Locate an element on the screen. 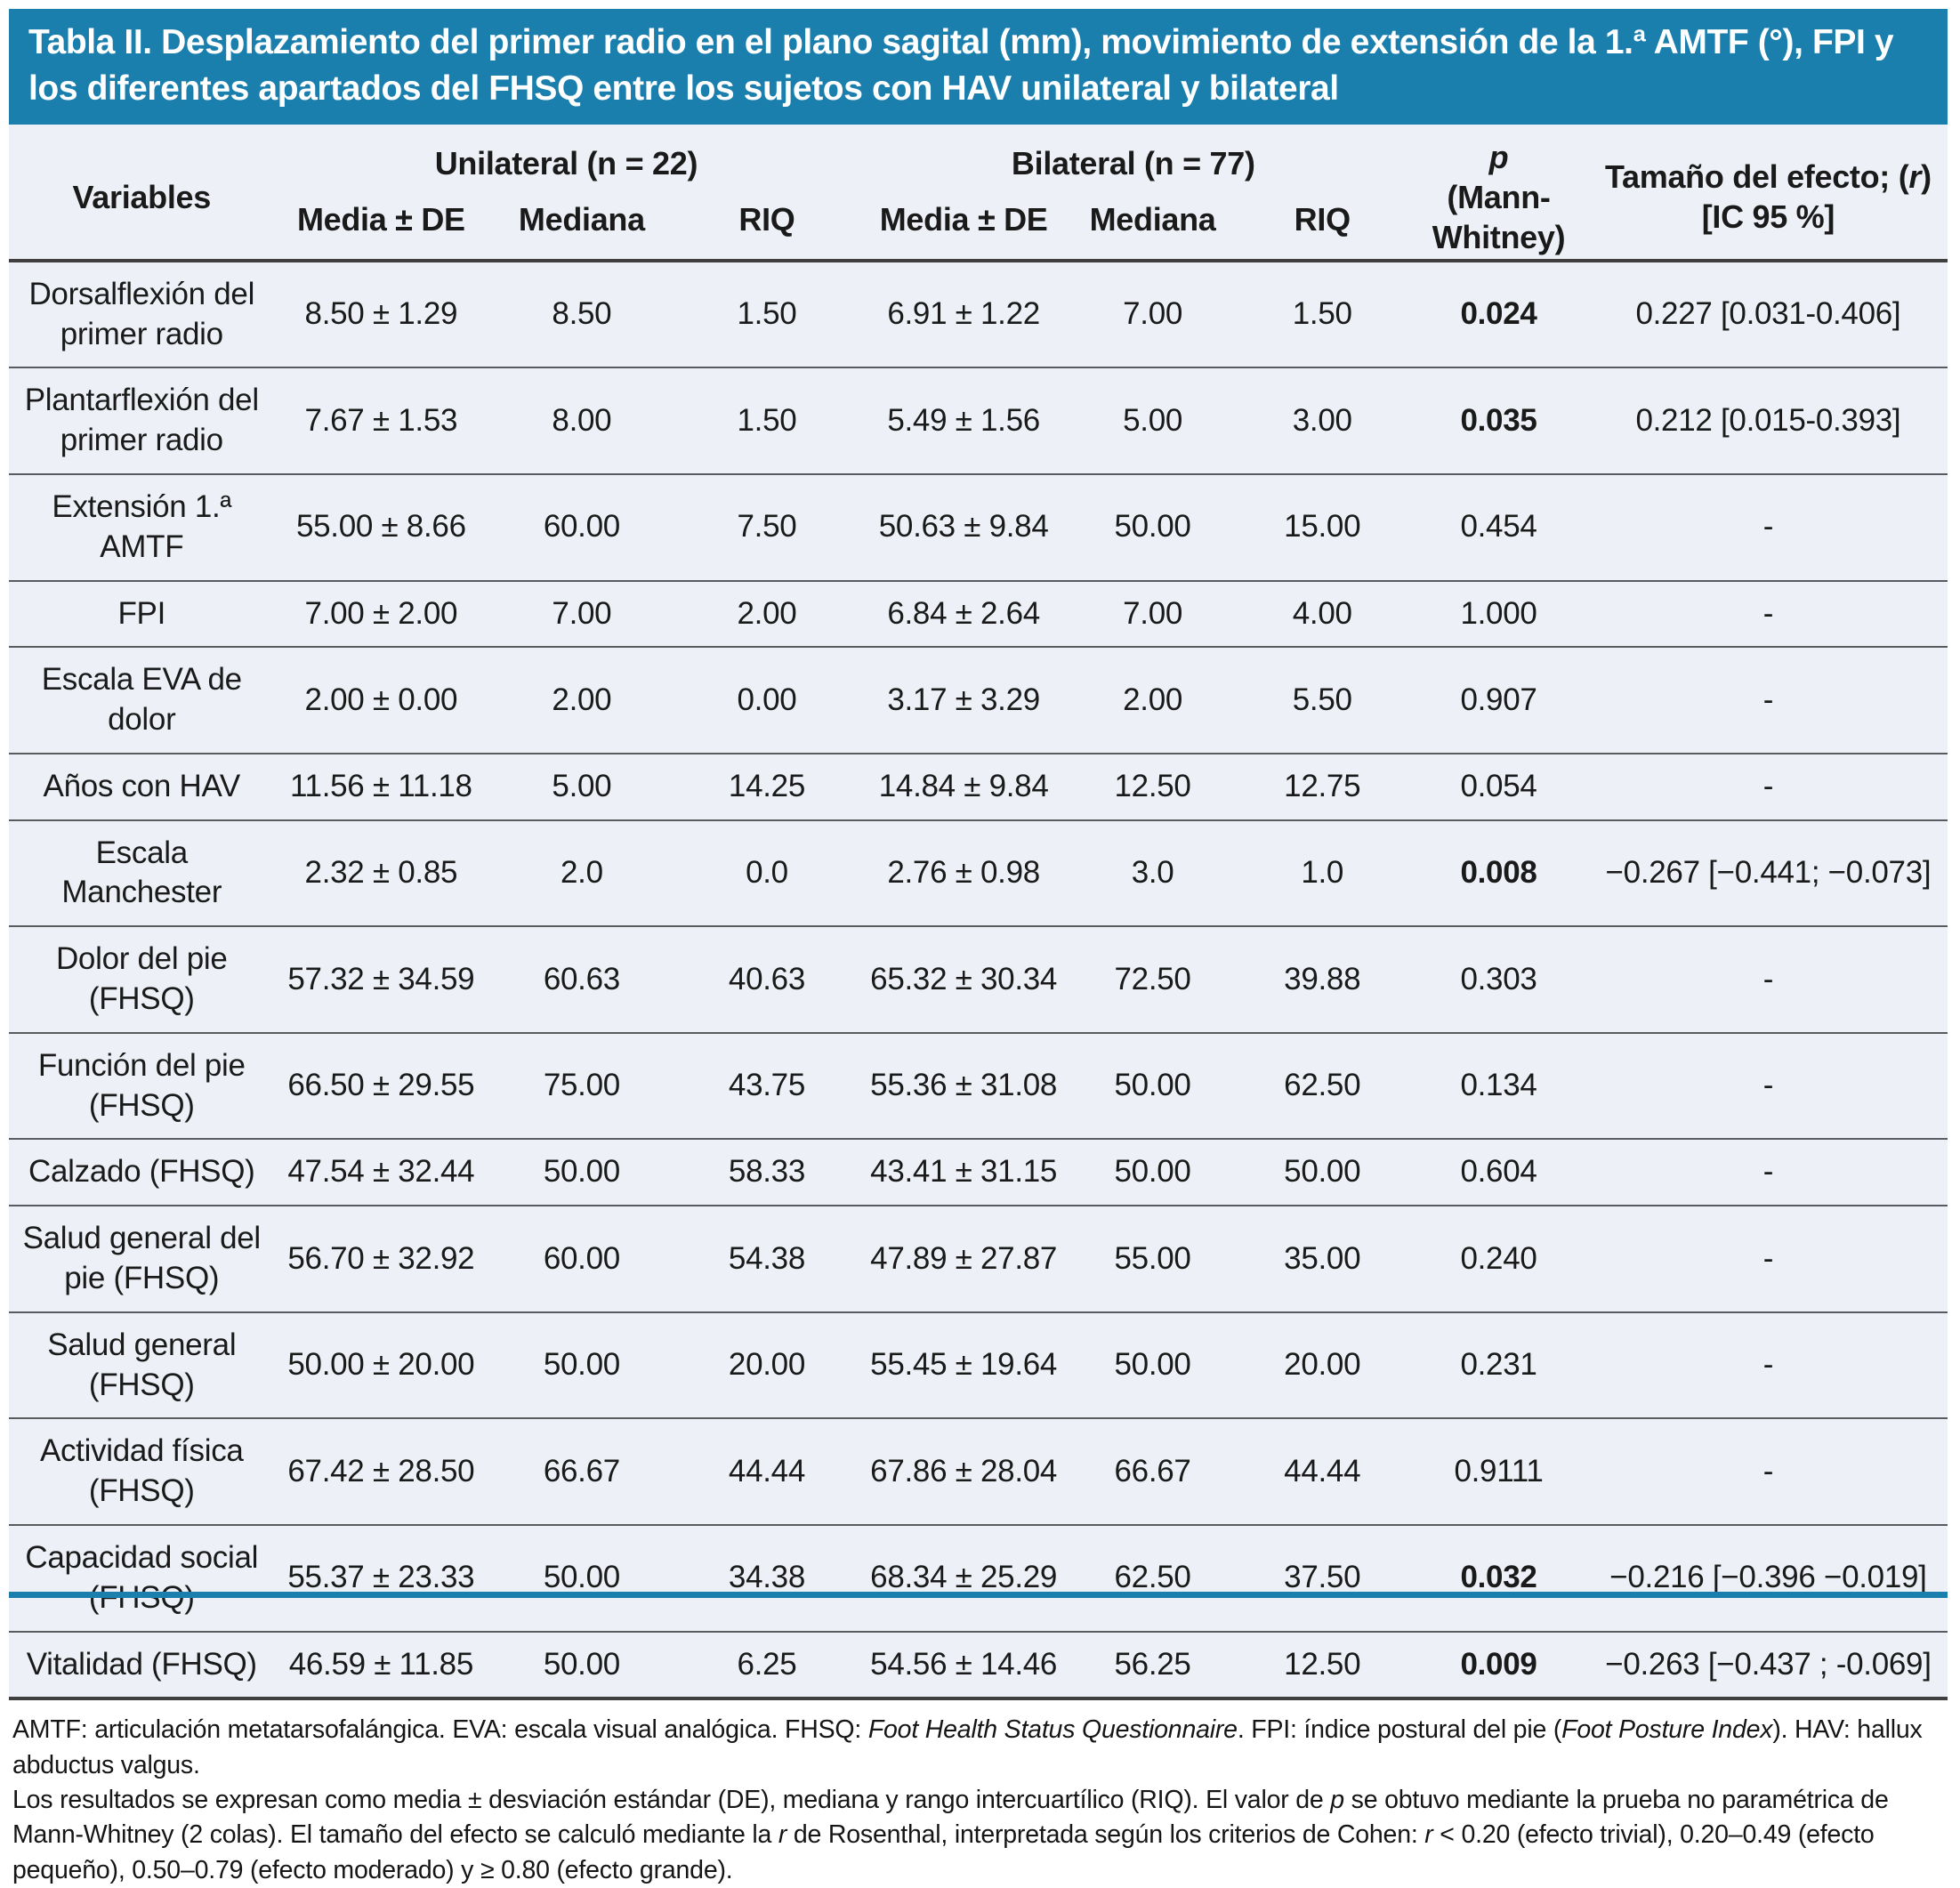 This screenshot has width=1960, height=1888. cell-u-mediana: 66.67 is located at coordinates (582, 1472).